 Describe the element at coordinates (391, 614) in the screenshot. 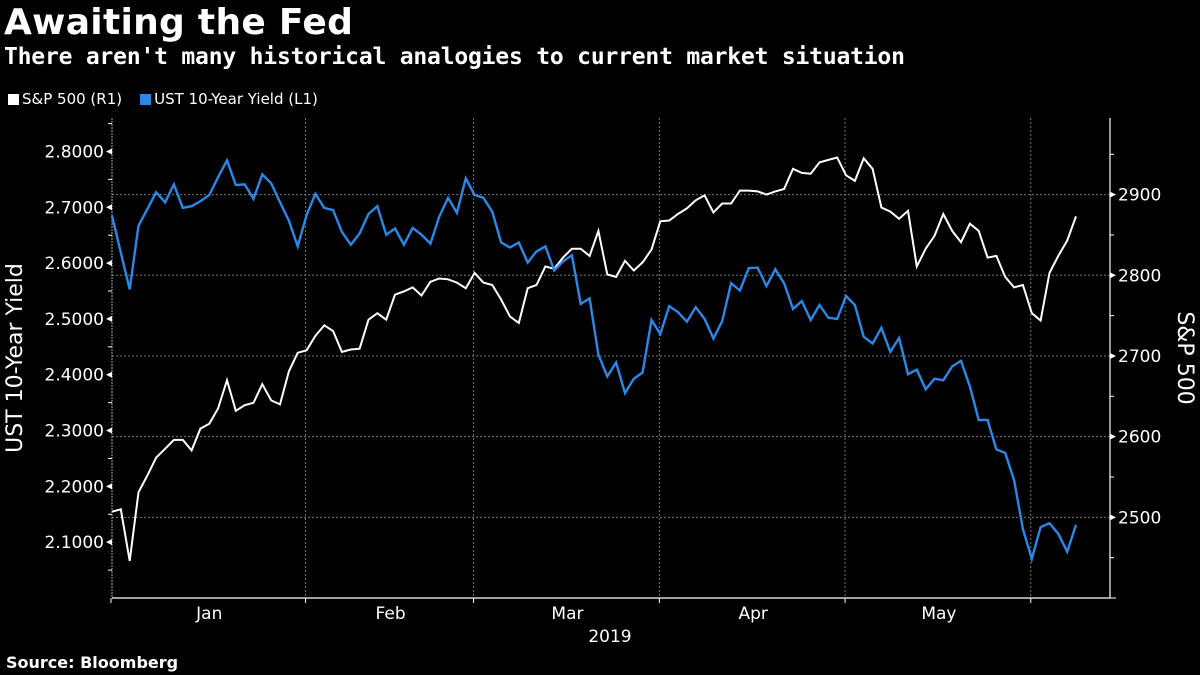

I see `x-axis-tick-label: Feb` at that location.